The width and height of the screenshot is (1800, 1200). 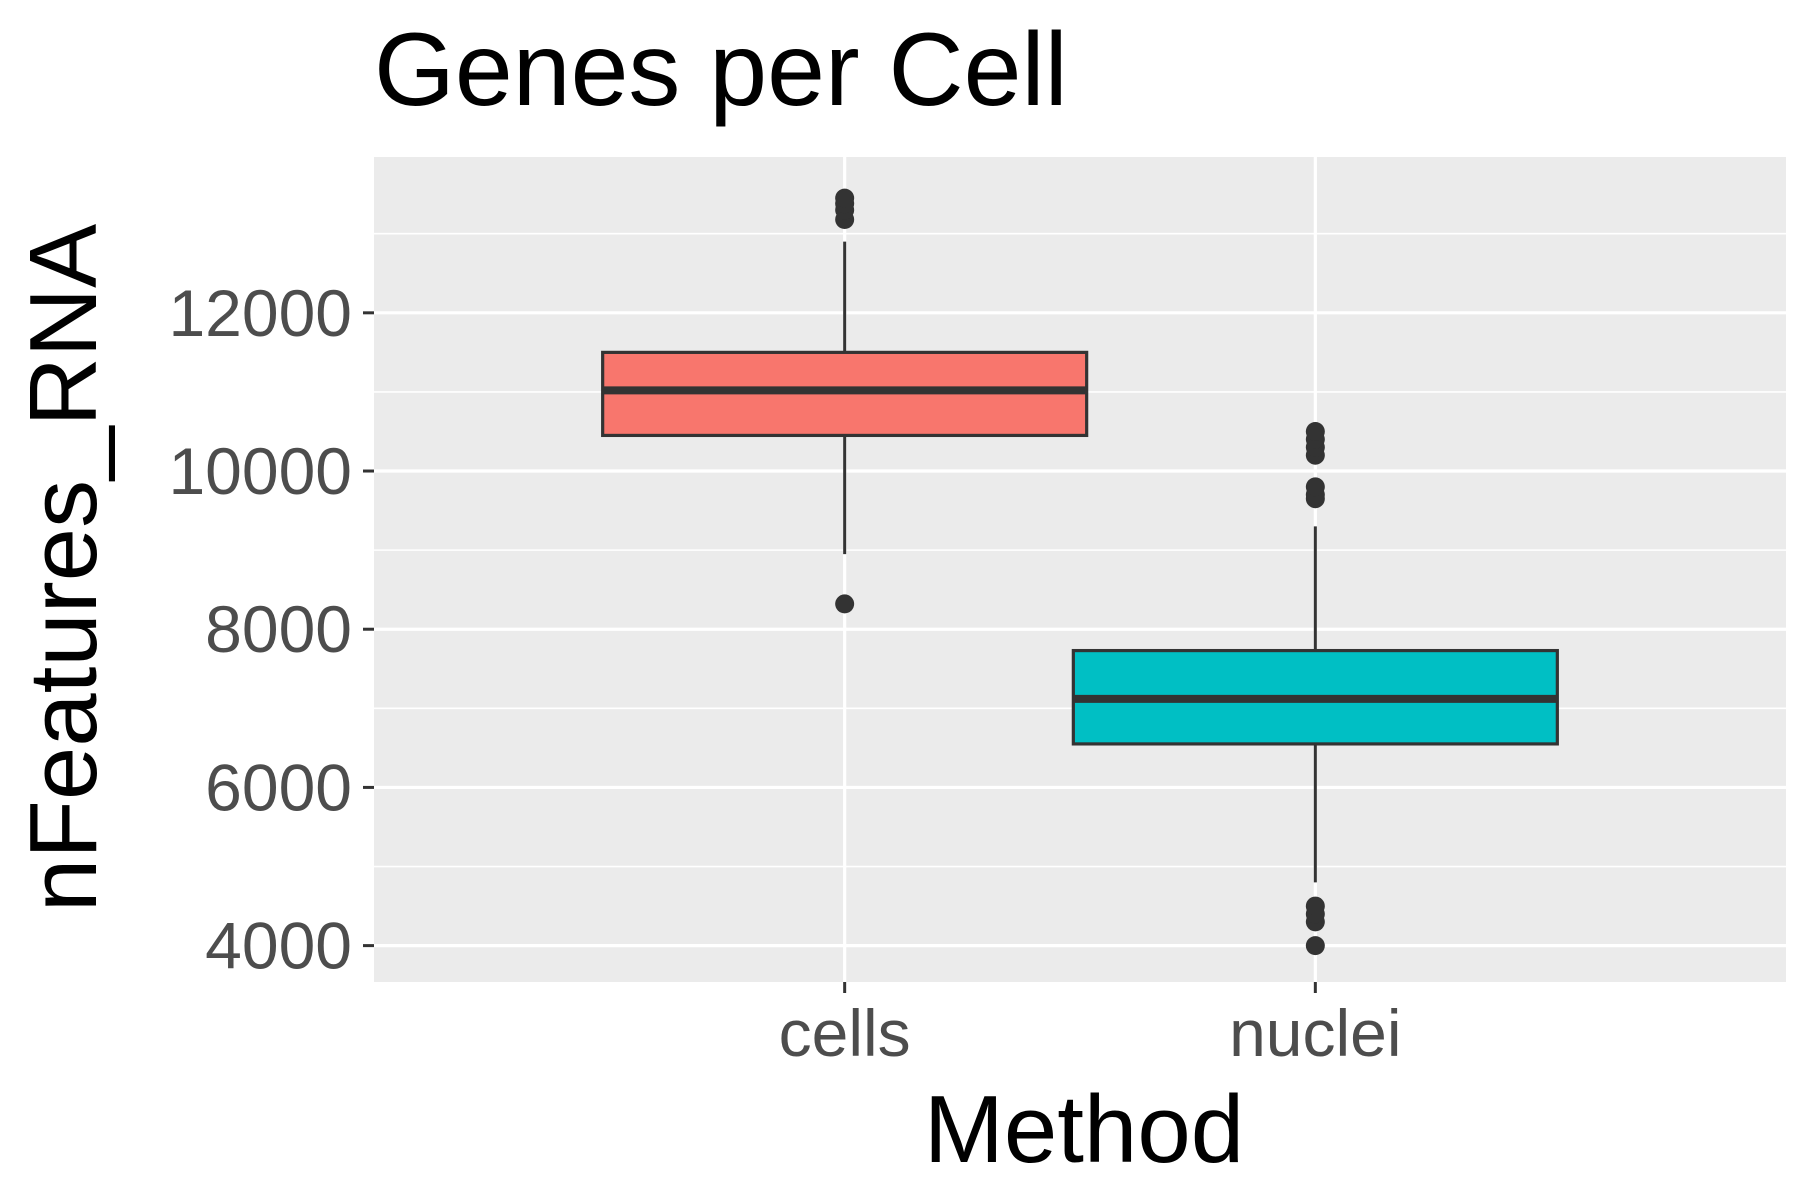 I want to click on y-tick-label: 10000, so click(x=260, y=471).